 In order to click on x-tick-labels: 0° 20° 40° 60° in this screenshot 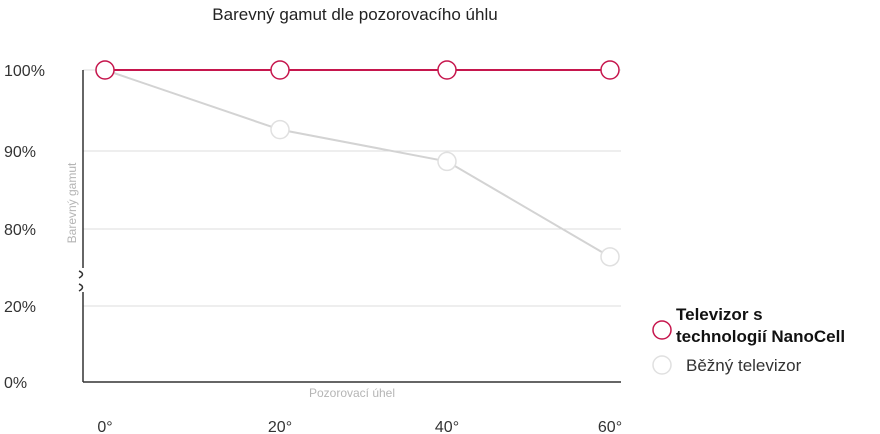, I will do `click(359, 426)`.